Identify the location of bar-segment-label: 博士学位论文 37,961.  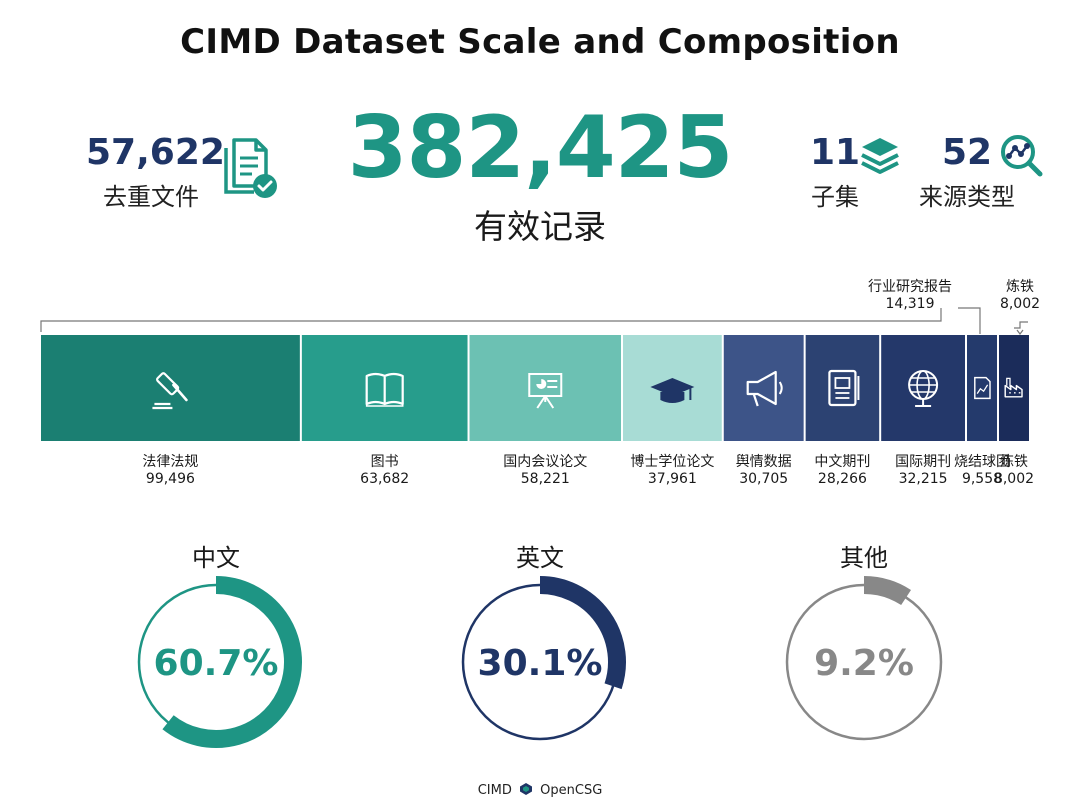
(672, 471).